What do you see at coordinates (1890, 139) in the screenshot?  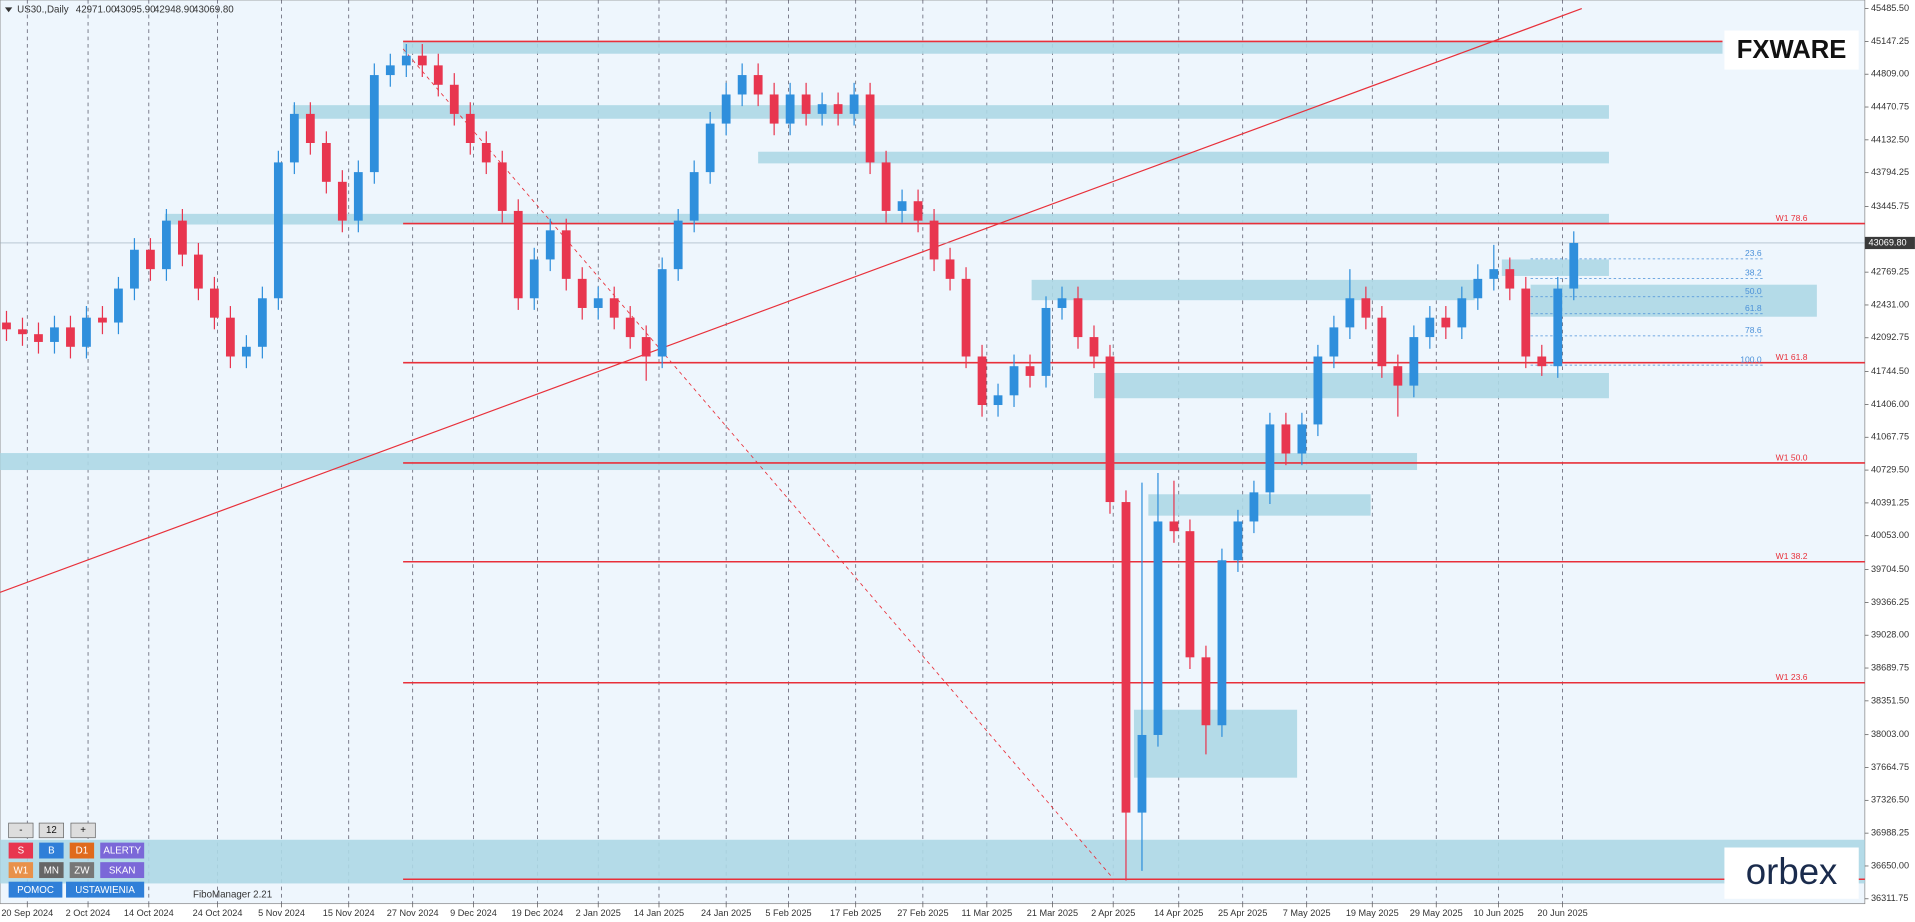 I see `y-tick-label: 44132.50` at bounding box center [1890, 139].